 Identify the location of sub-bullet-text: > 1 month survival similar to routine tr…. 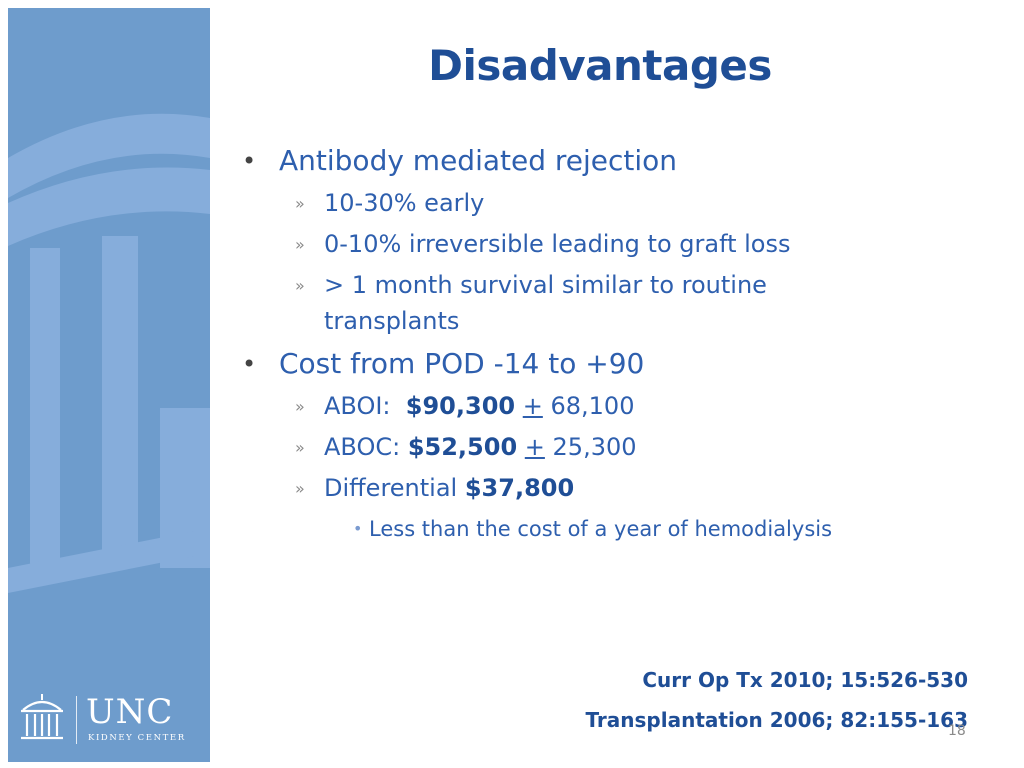
(545, 303).